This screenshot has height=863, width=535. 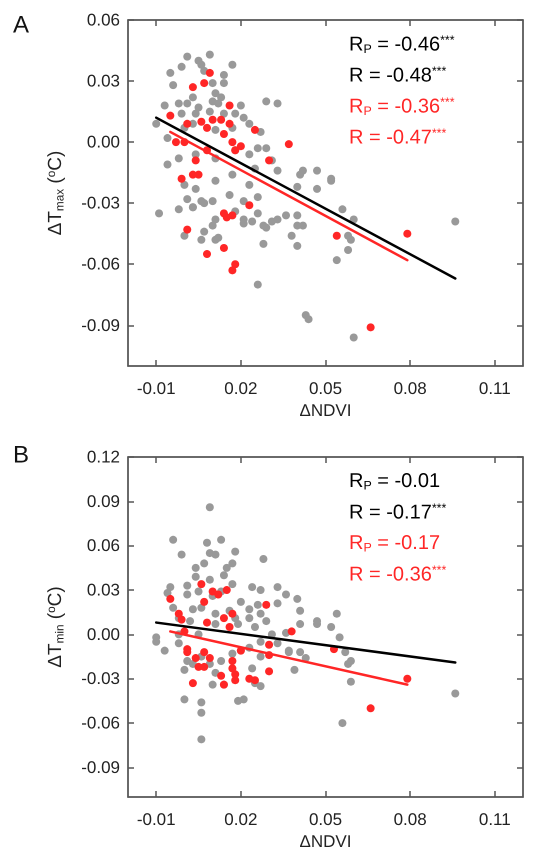 I want to click on chart-title: B, so click(x=21, y=455).